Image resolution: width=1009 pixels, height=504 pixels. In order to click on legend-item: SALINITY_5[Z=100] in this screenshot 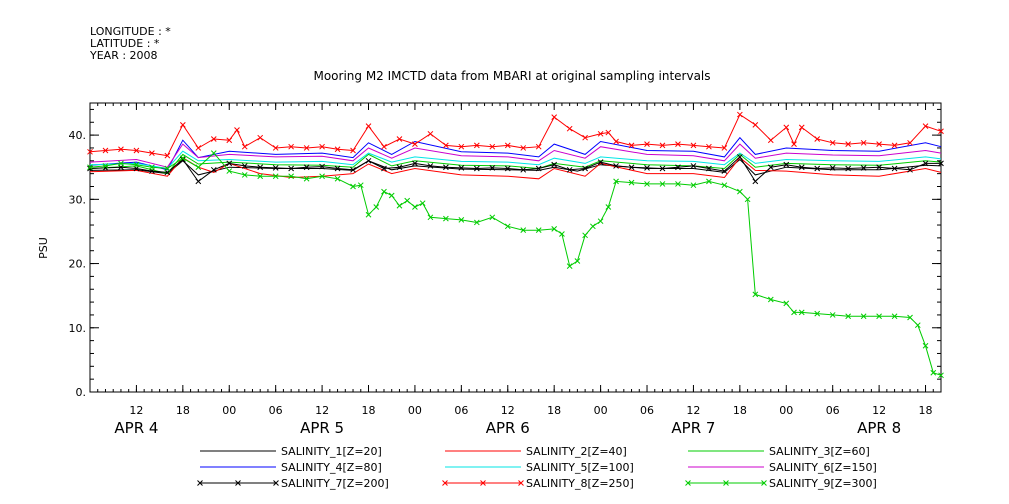, I will do `click(539, 467)`.